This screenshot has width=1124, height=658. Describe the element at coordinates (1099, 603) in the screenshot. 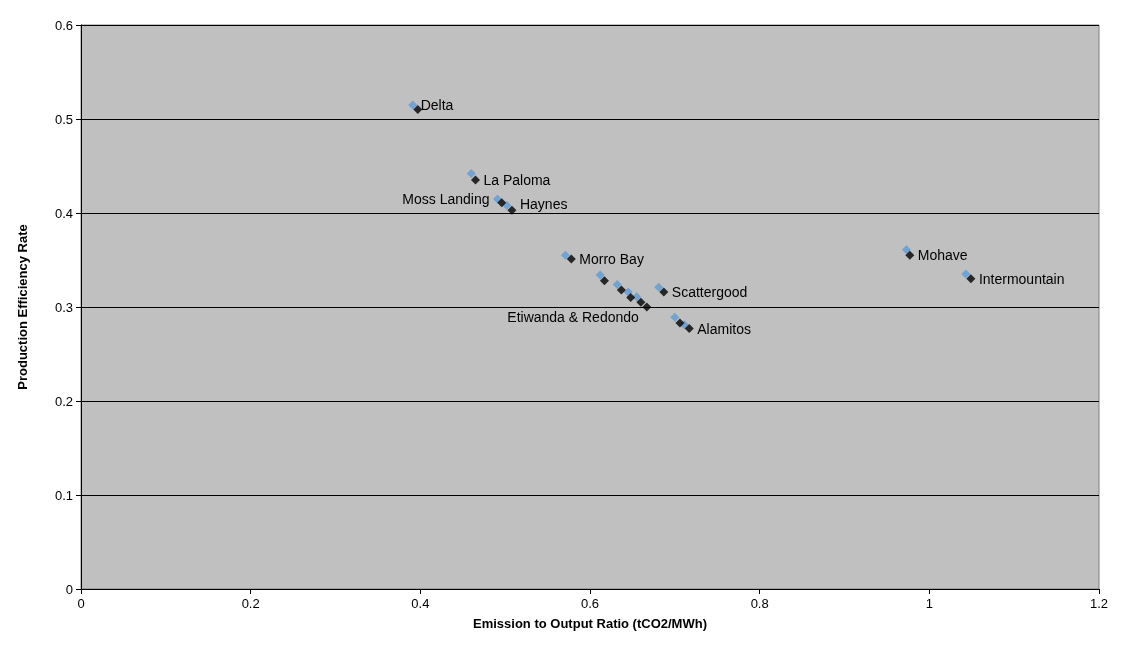

I see `x-tick-label: 1.2` at that location.